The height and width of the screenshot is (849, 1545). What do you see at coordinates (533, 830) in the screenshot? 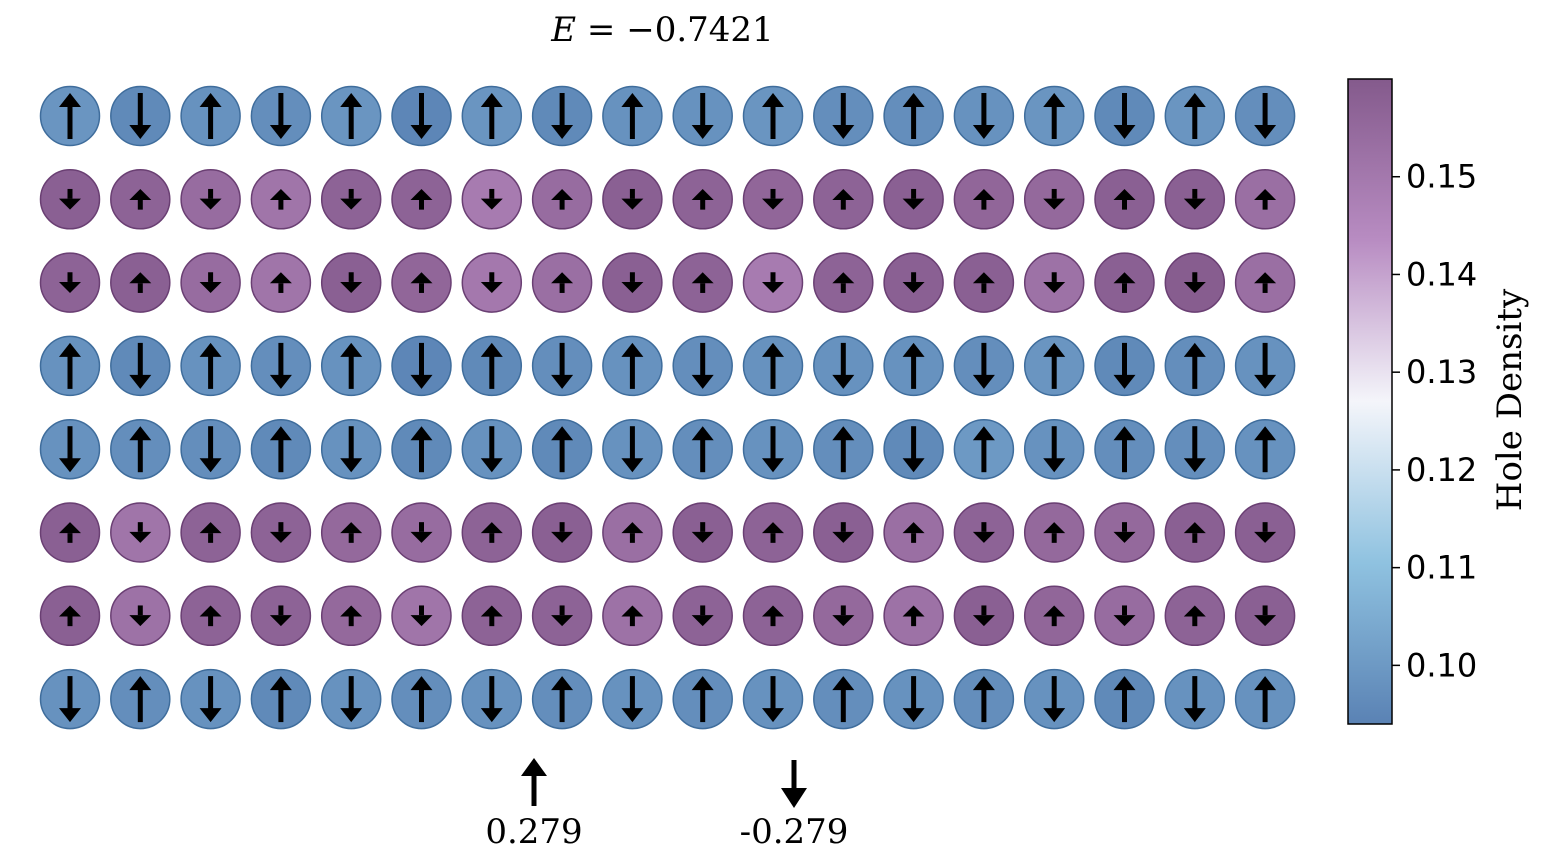
I see `legend-up-label: 0.279` at bounding box center [533, 830].